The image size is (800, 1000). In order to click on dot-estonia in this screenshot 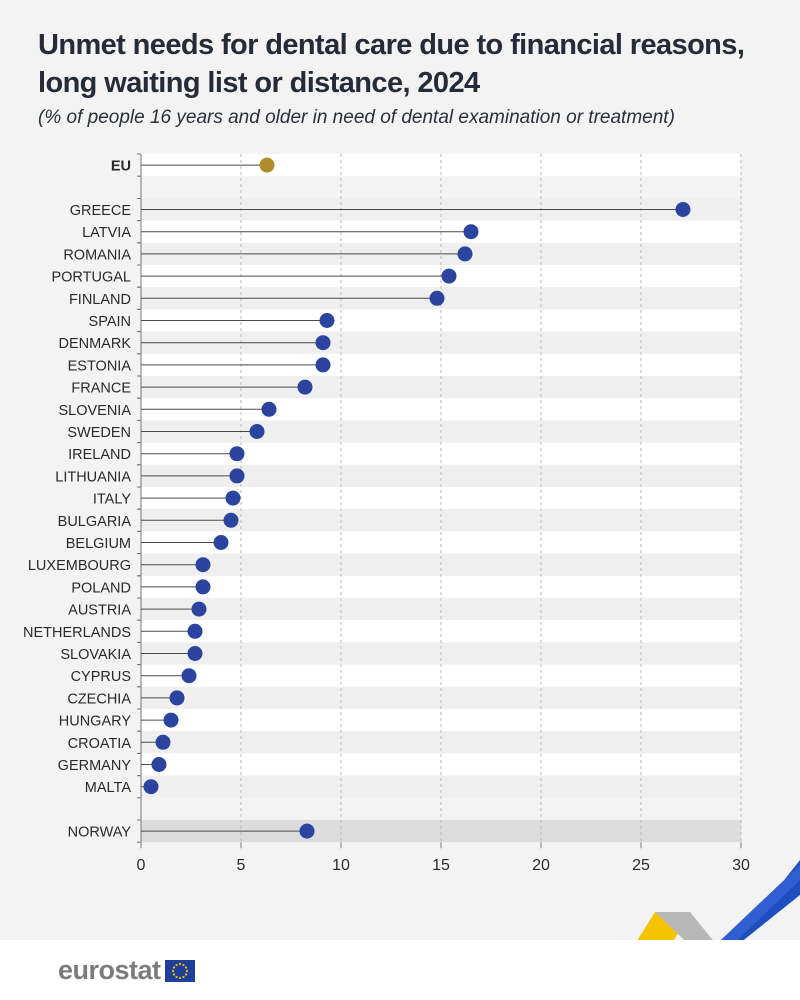, I will do `click(323, 365)`.